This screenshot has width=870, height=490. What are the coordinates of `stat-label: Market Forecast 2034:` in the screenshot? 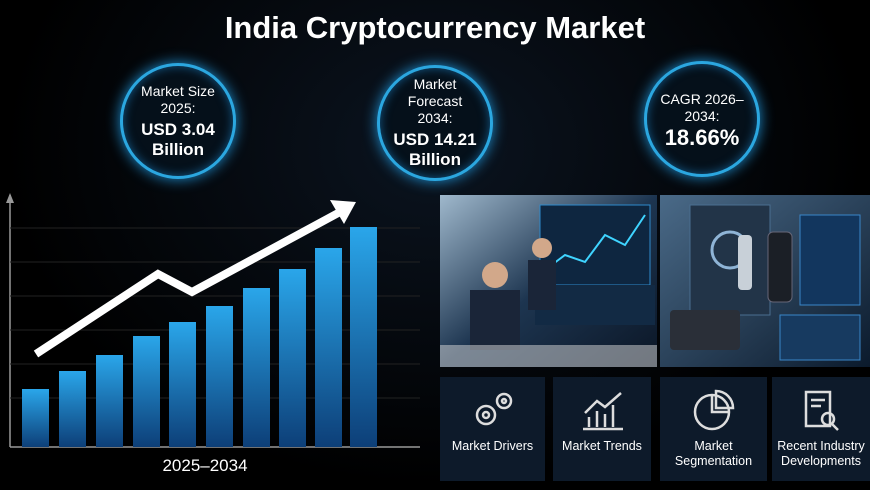 It's located at (435, 101).